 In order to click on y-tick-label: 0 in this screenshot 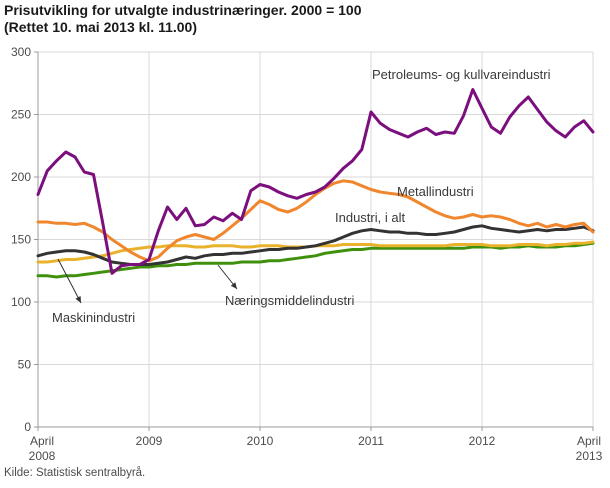, I will do `click(27, 427)`.